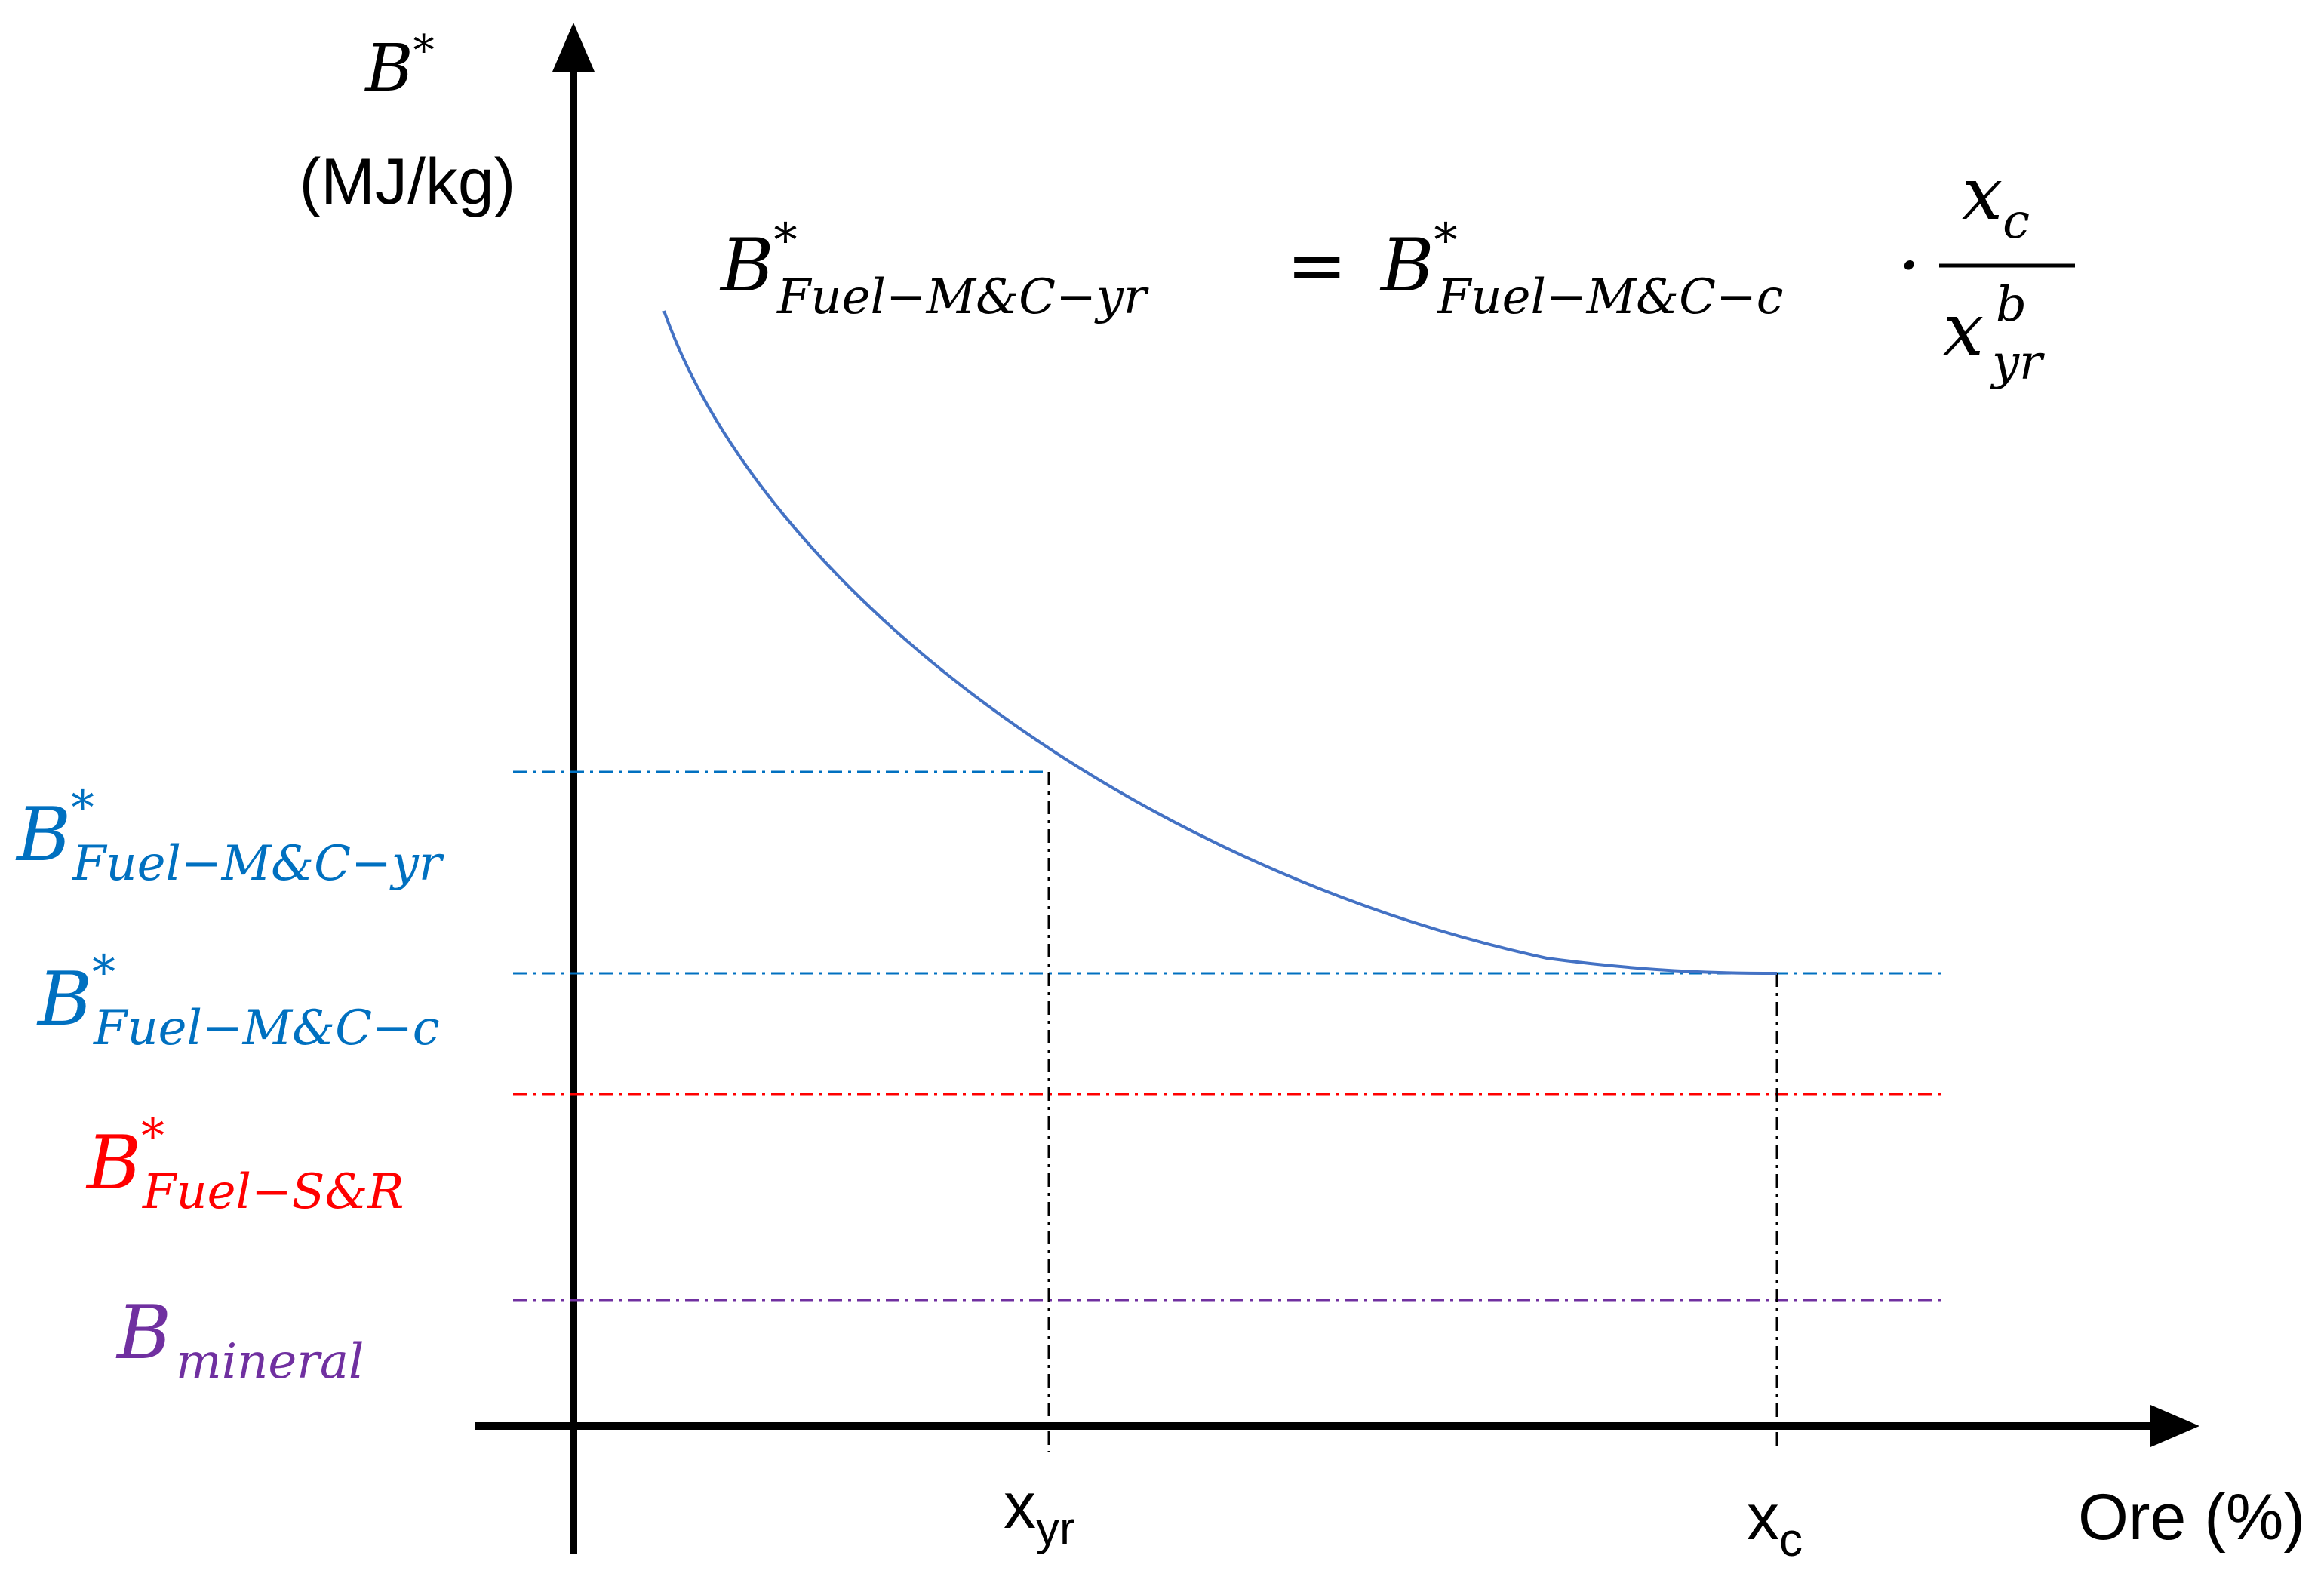  Describe the element at coordinates (1446, 241) in the screenshot. I see `equation-rhs-sup: *` at that location.